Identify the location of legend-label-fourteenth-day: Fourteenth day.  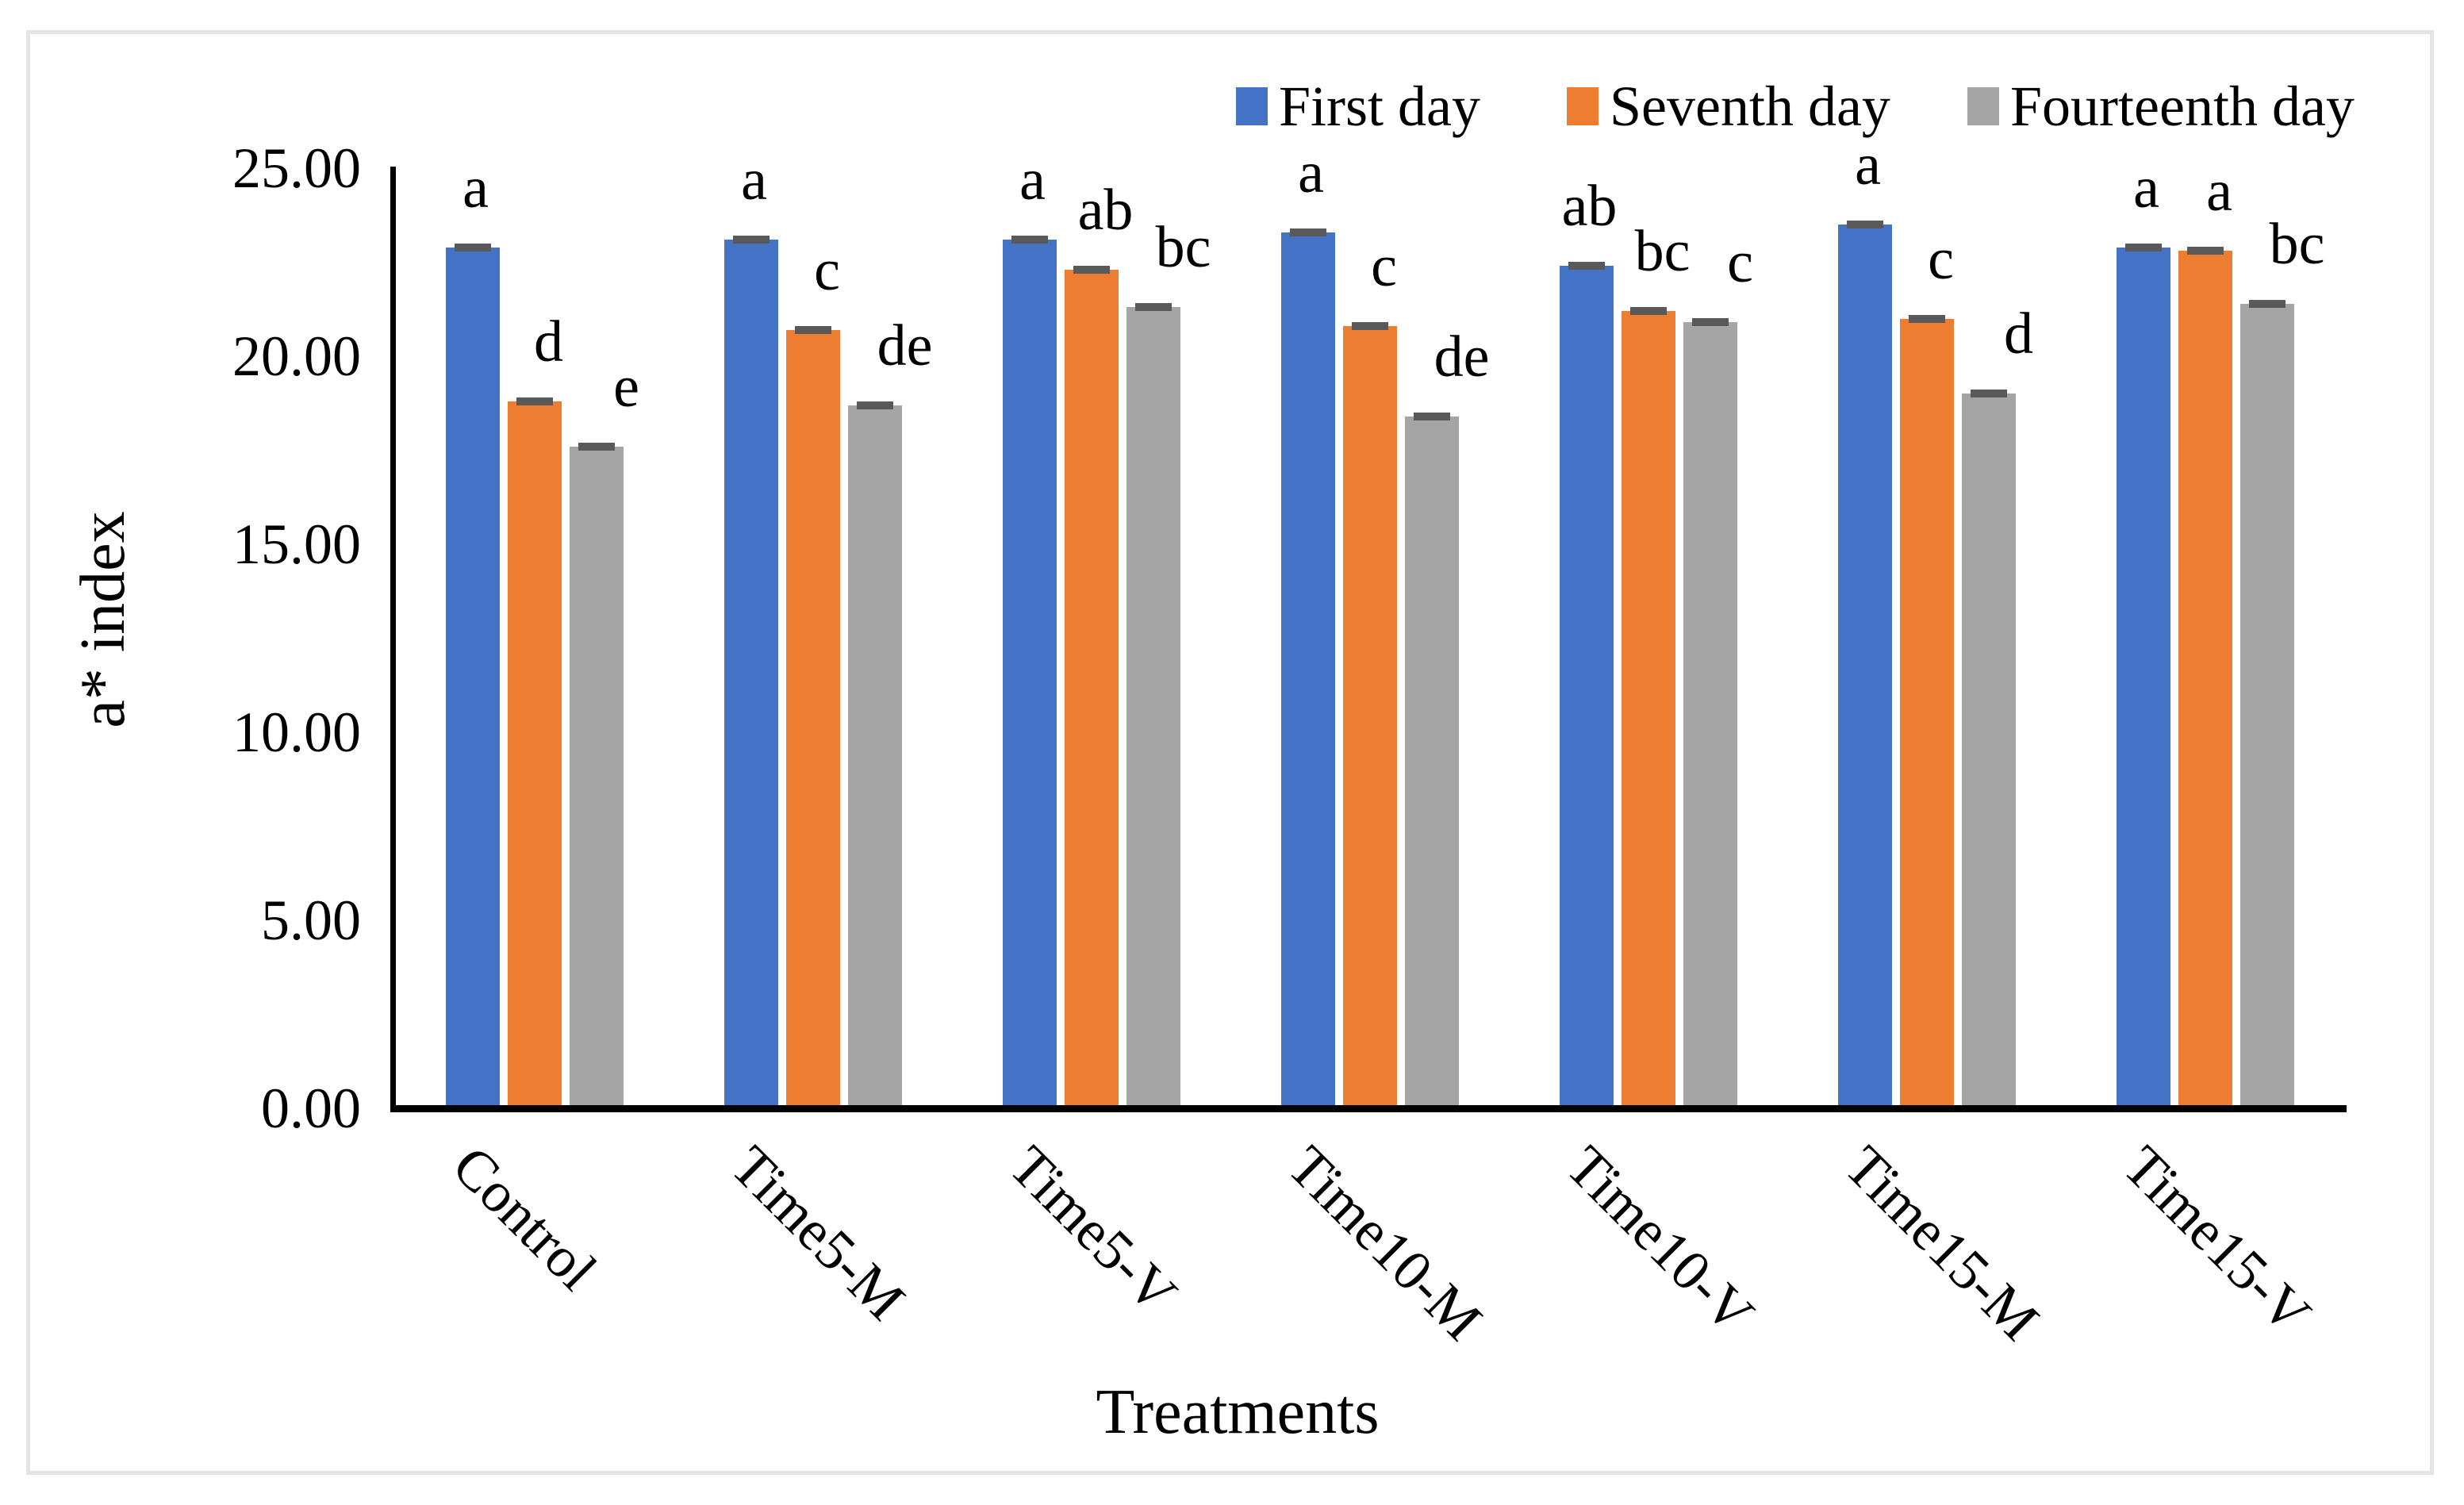
(2182, 107).